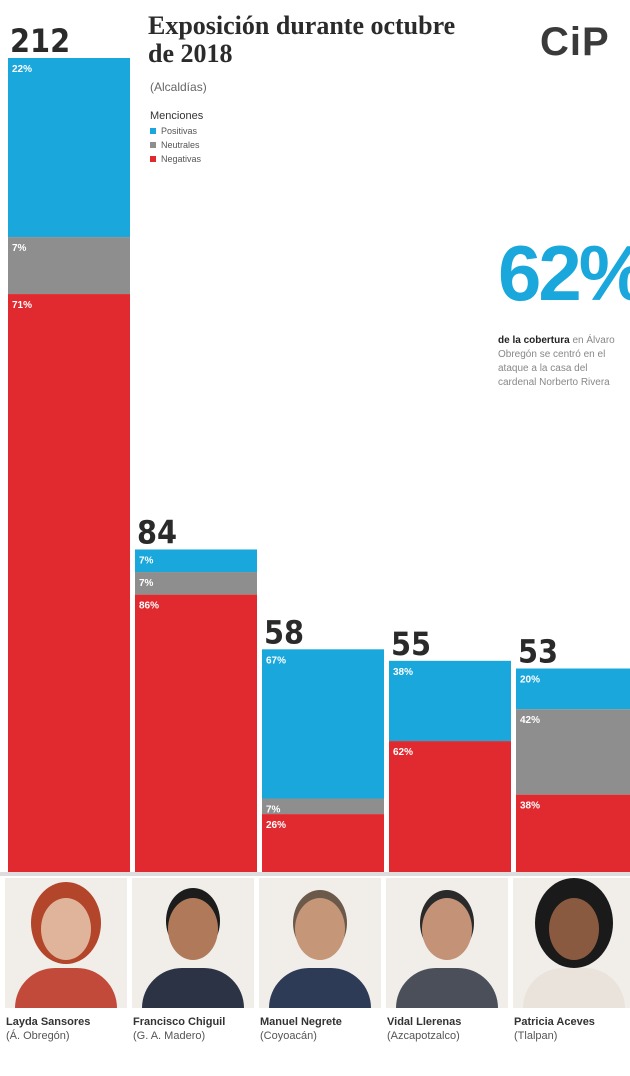 The width and height of the screenshot is (630, 1076). I want to click on legend-label-negativas: Negativas, so click(181, 159).